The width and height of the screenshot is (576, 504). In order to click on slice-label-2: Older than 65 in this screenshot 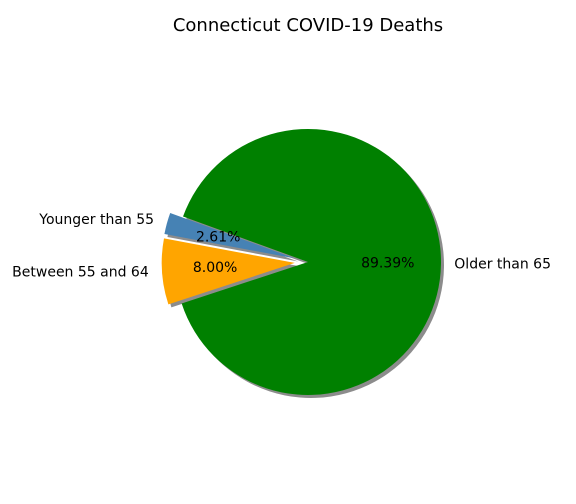, I will do `click(502, 264)`.